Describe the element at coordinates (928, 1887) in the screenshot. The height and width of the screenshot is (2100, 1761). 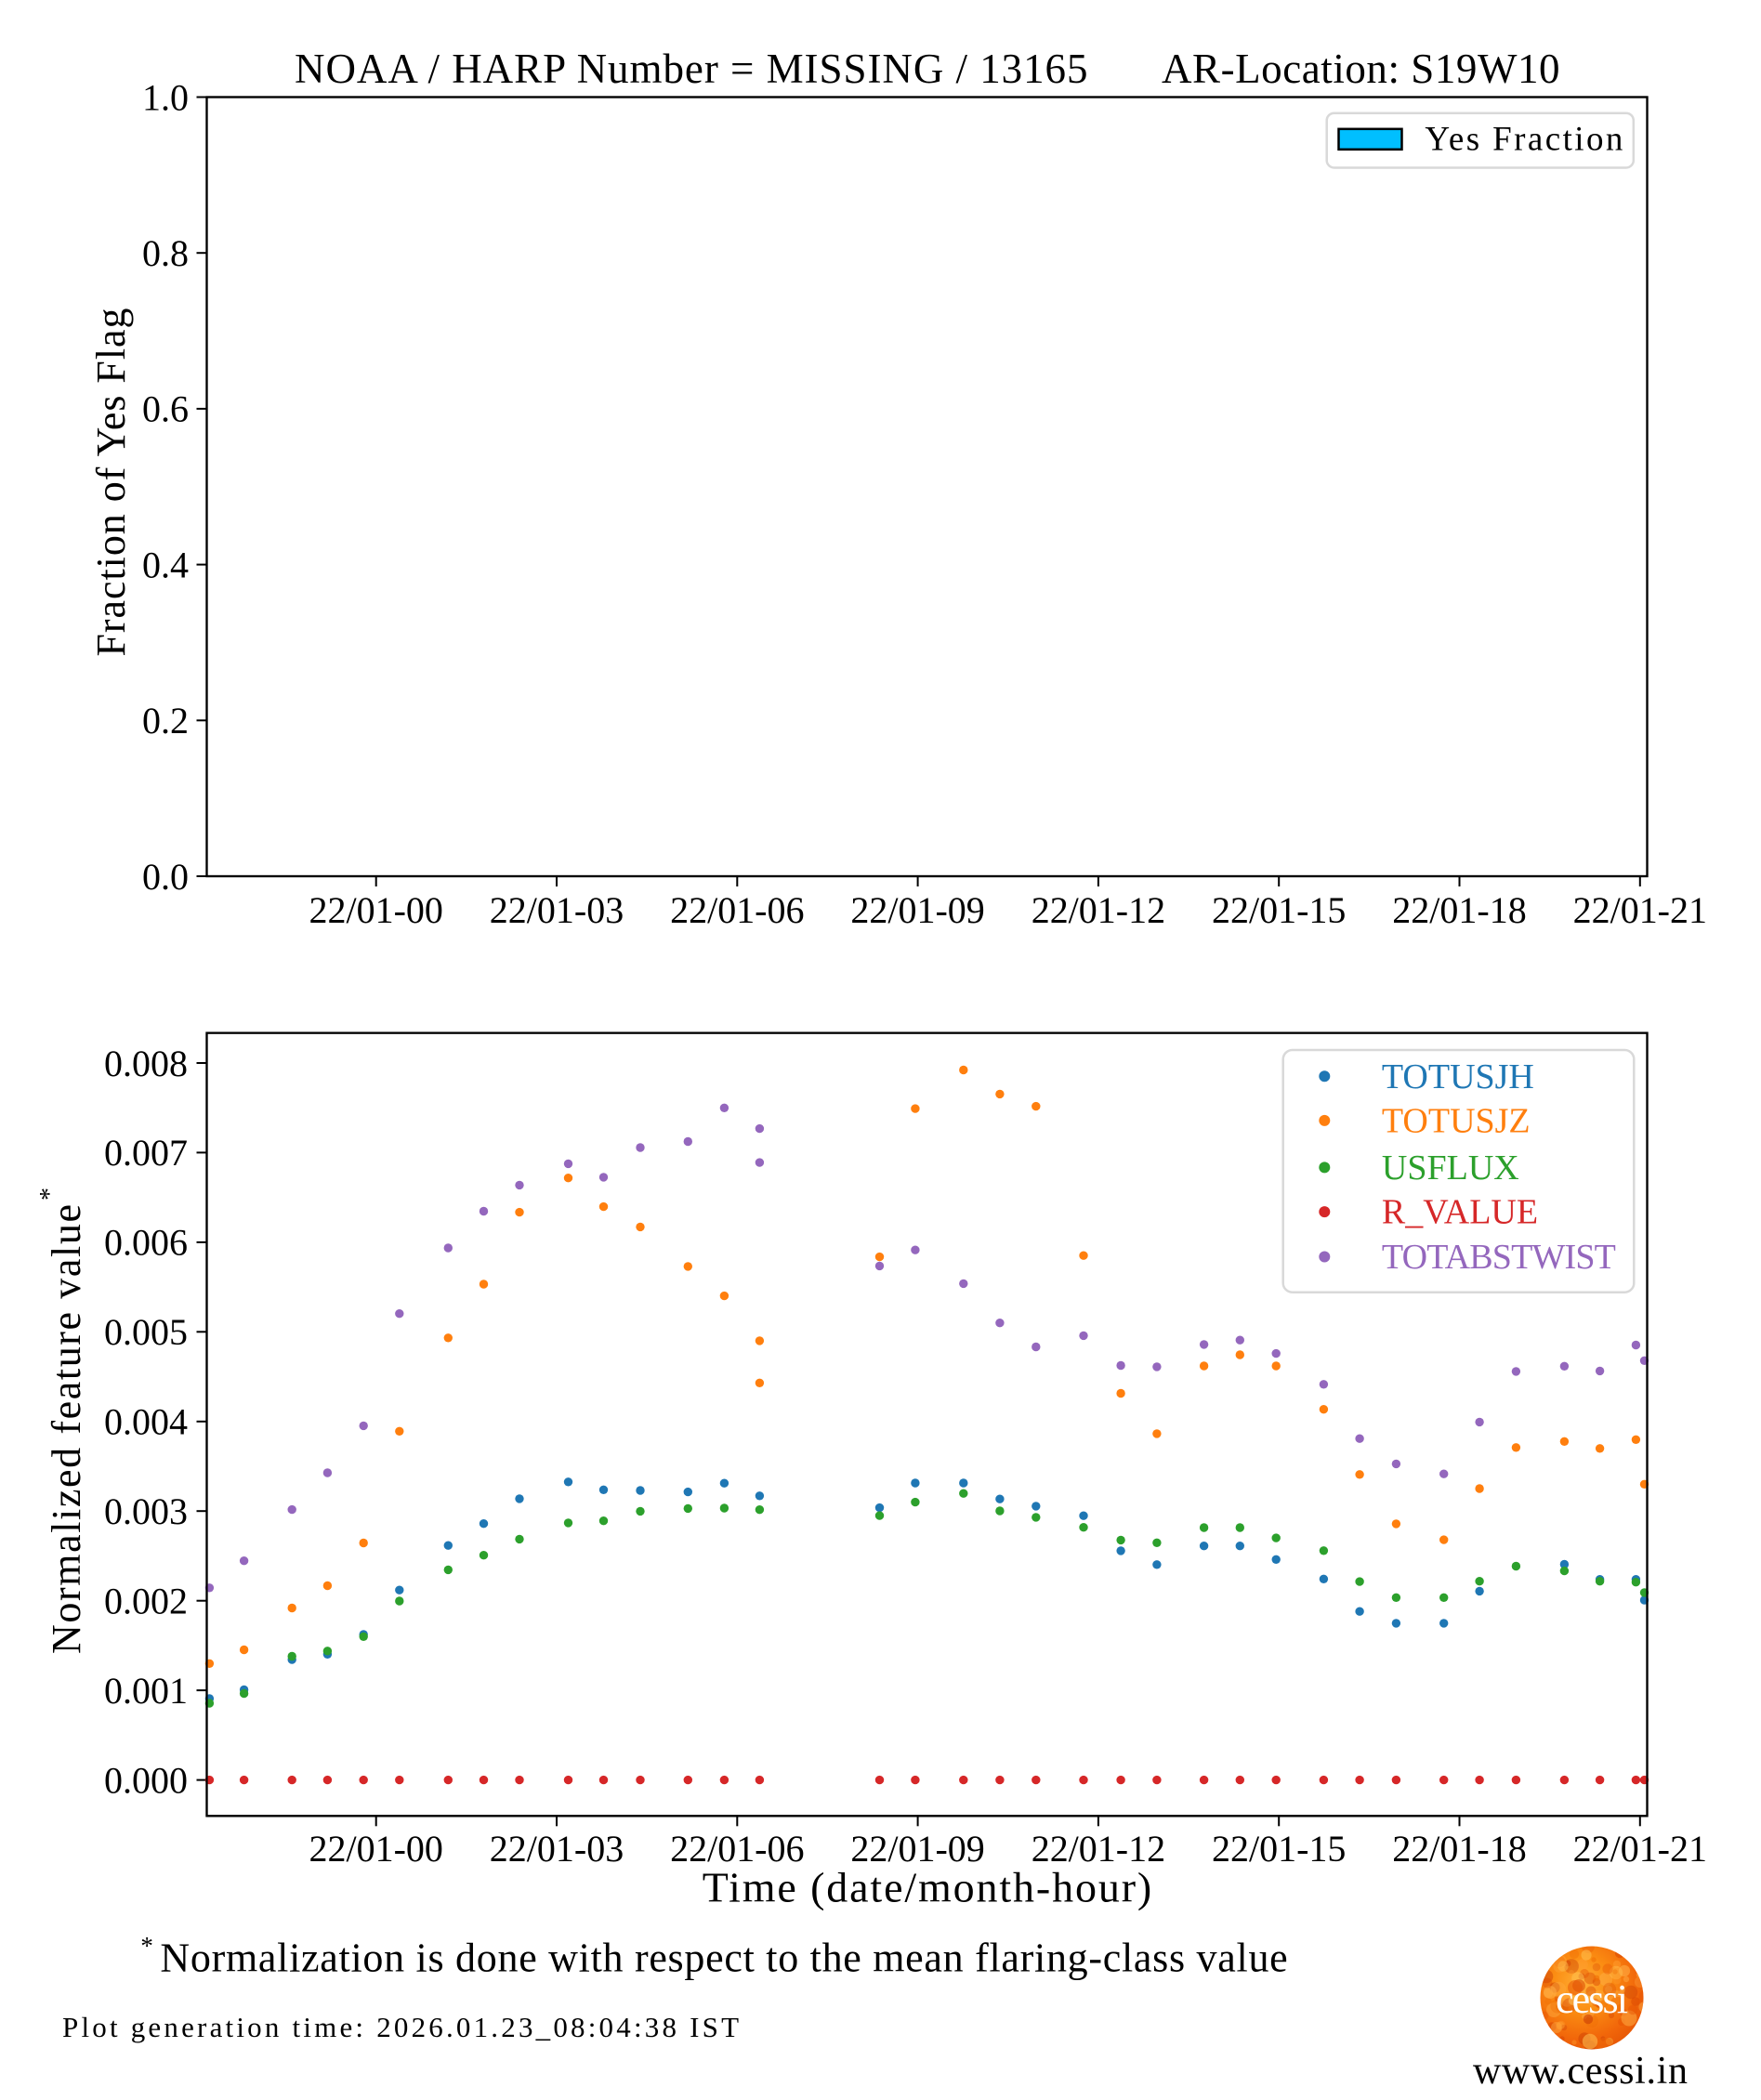
I see `svg-text: Time (date/month-hour)` at that location.